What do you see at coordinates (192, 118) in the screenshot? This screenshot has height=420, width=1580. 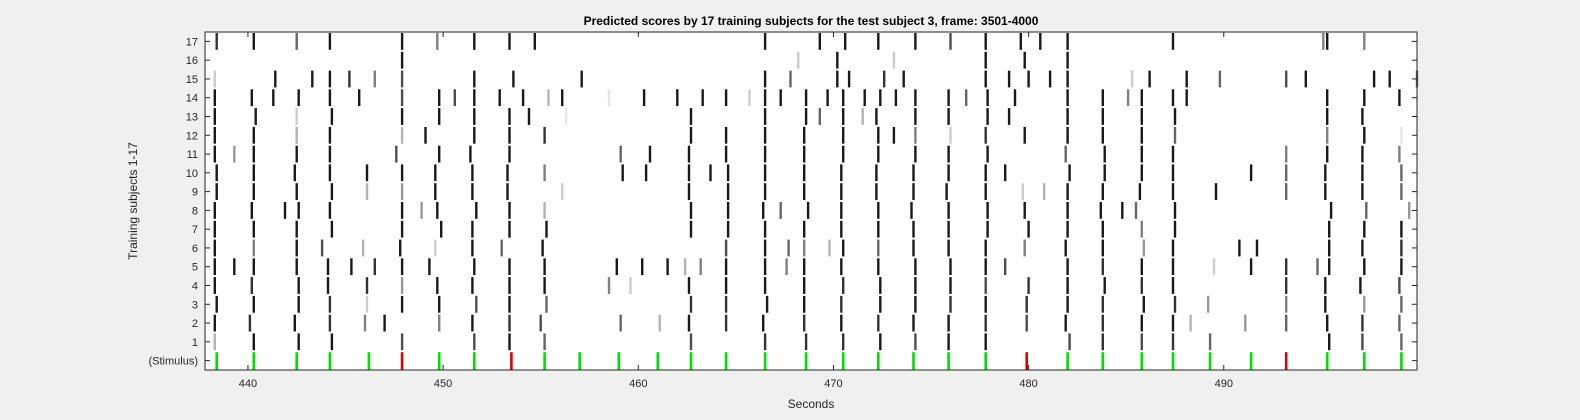 I see `y-tick-label-13: 13` at bounding box center [192, 118].